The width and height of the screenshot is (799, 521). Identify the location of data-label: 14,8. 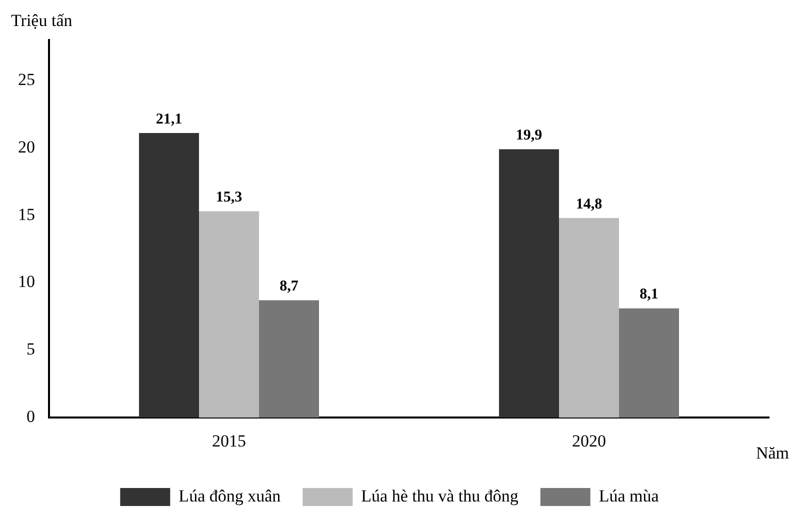
(589, 204).